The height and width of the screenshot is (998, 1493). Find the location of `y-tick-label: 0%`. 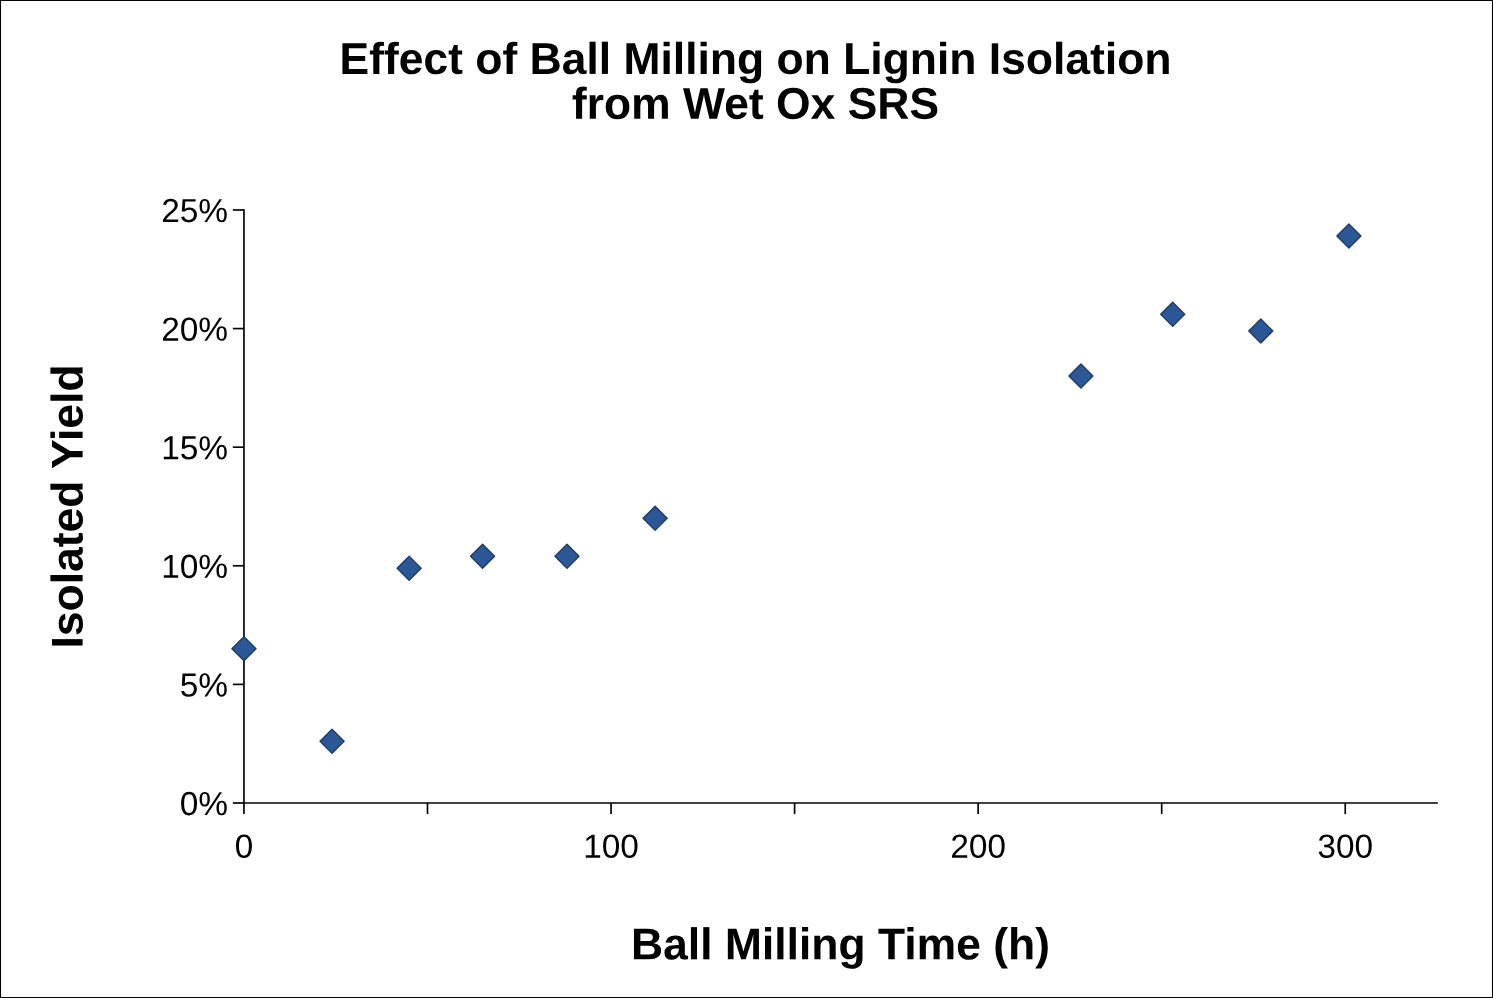

y-tick-label: 0% is located at coordinates (204, 803).